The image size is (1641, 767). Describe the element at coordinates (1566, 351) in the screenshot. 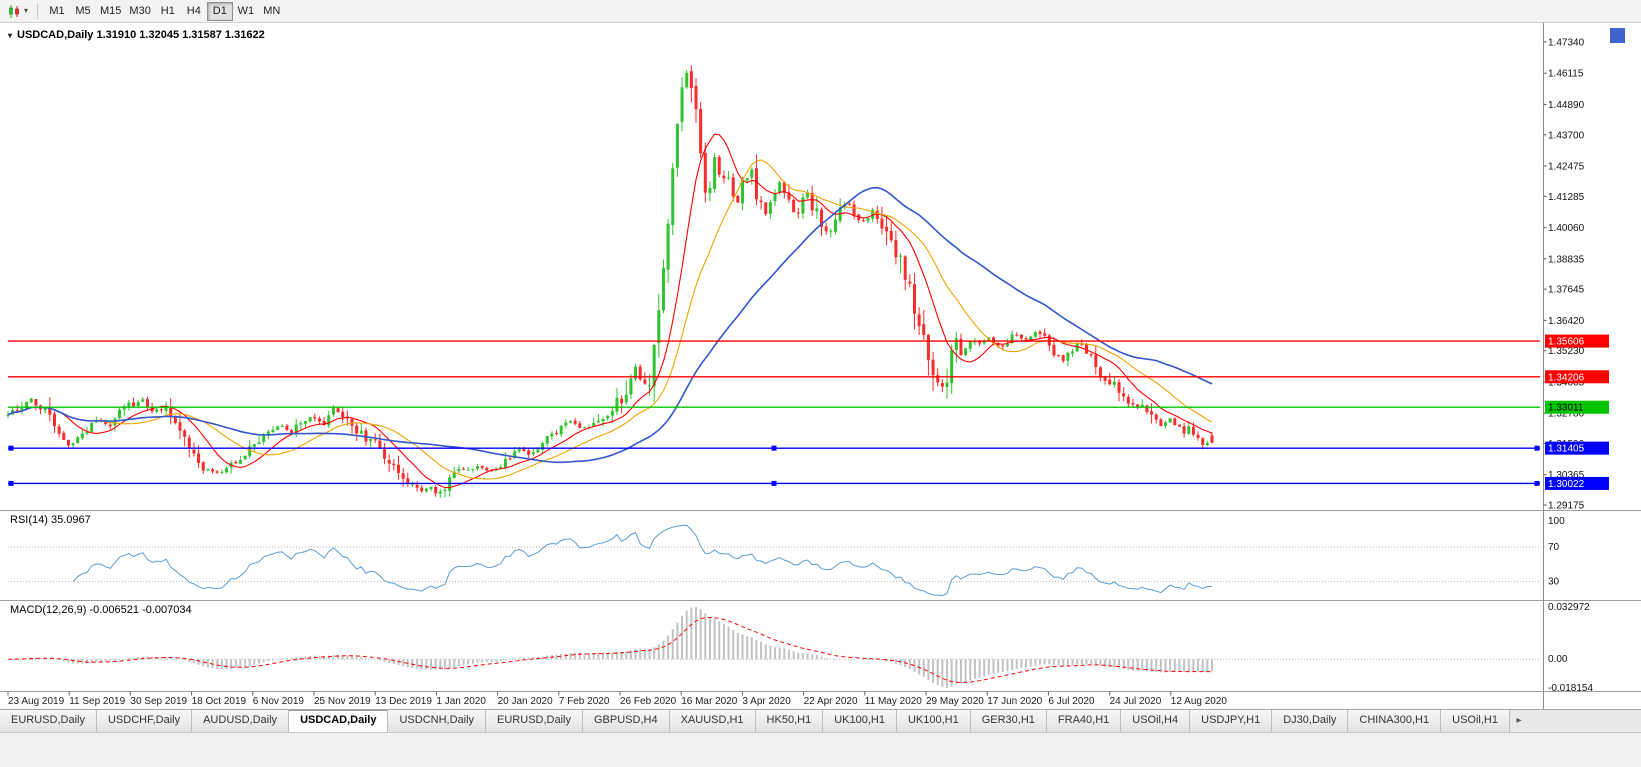

I see `svg-text: 1.35230` at that location.